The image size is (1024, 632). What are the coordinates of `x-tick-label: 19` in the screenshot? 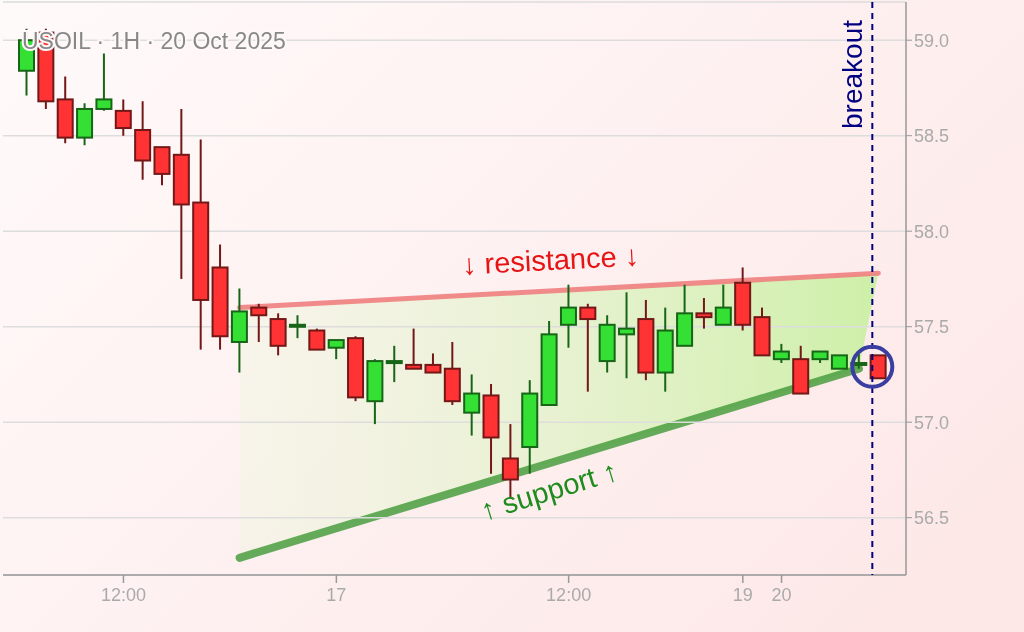 It's located at (742, 595).